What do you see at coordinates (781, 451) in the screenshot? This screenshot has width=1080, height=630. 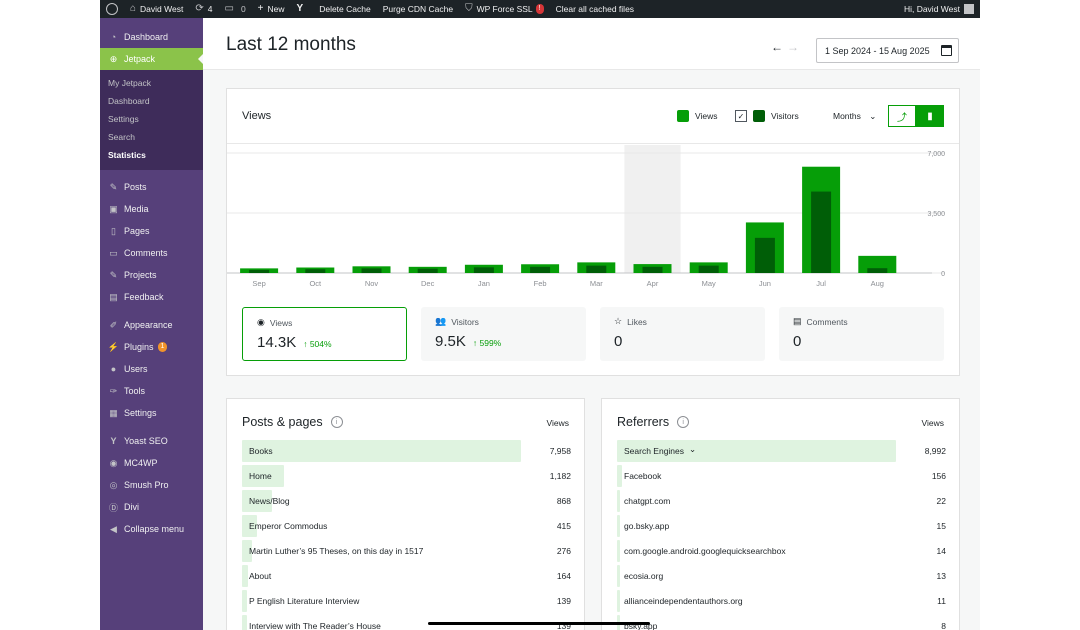 I see `list-item: Search Engines ⌄ 8,992` at bounding box center [781, 451].